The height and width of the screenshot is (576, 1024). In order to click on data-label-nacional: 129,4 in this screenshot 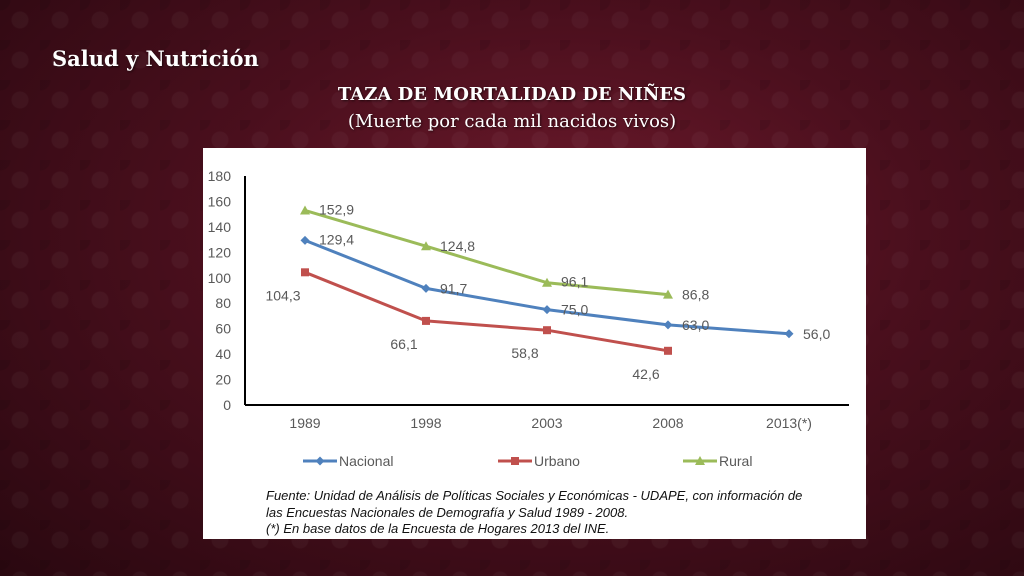, I will do `click(336, 239)`.